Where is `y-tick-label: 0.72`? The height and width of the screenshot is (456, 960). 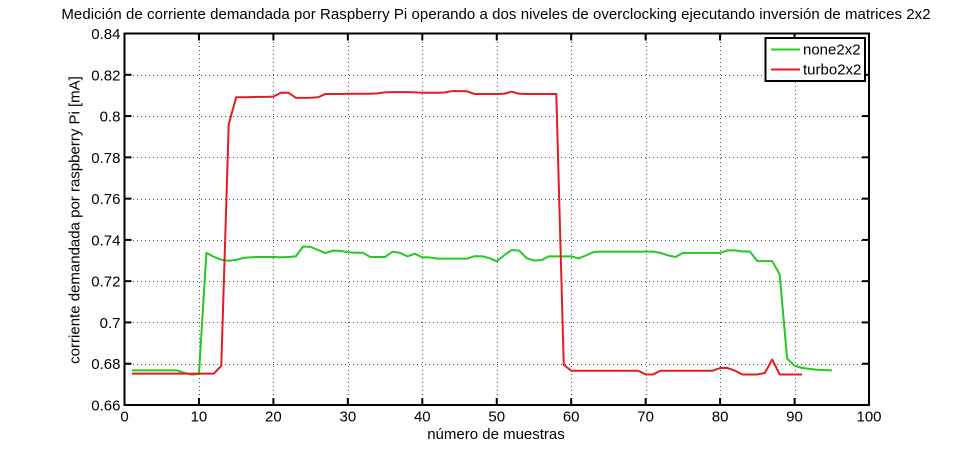
y-tick-label: 0.72 is located at coordinates (105, 282).